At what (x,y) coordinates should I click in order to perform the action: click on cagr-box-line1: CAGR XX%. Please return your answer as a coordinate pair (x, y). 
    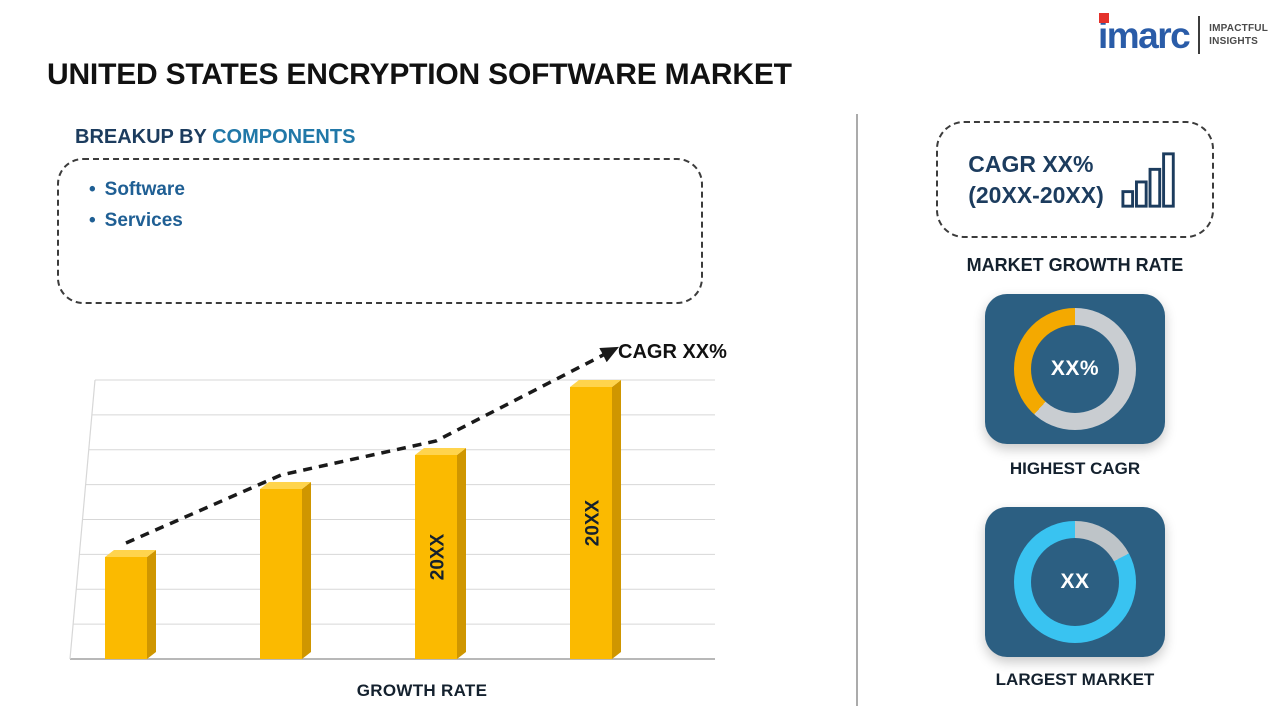
    Looking at the image, I should click on (1031, 164).